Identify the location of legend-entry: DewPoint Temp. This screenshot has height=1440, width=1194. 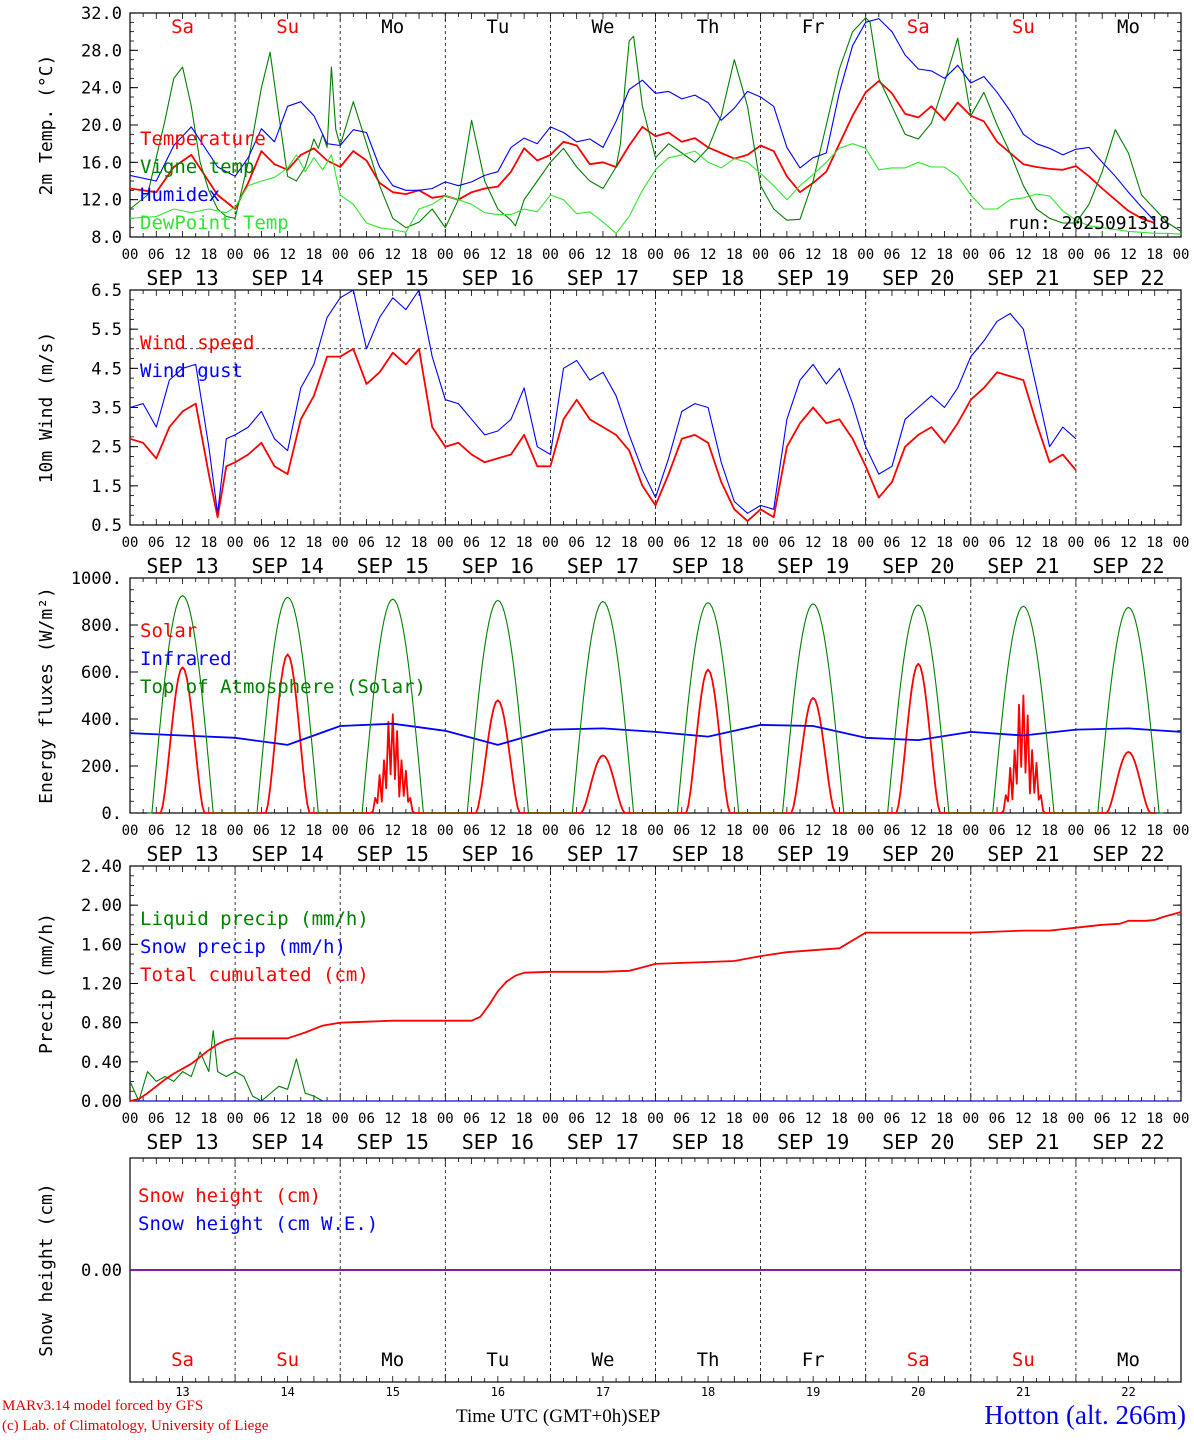
(214, 223).